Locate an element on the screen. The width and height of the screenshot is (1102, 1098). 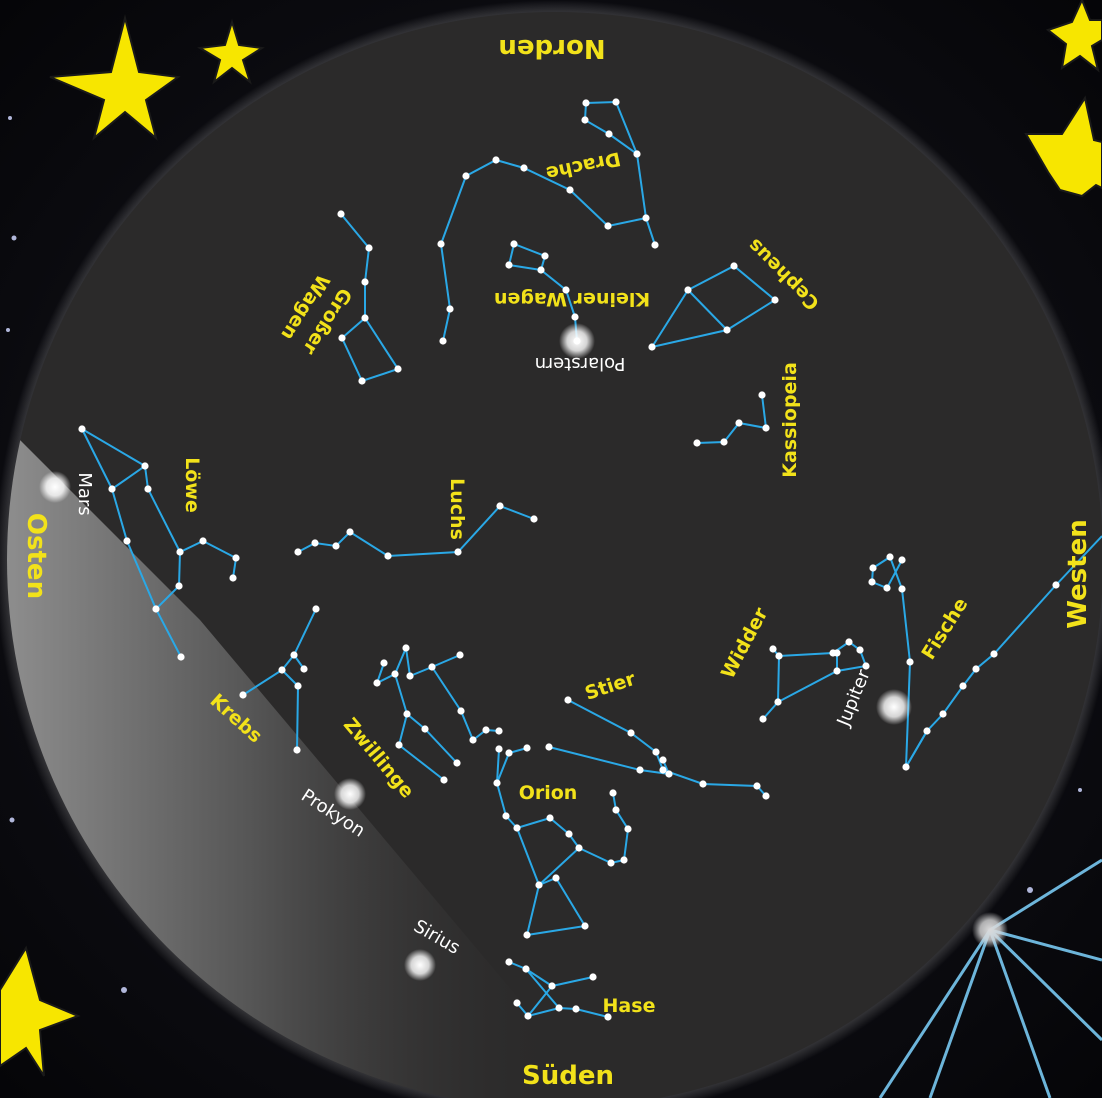
cepheus-lines is located at coordinates (713, 306).